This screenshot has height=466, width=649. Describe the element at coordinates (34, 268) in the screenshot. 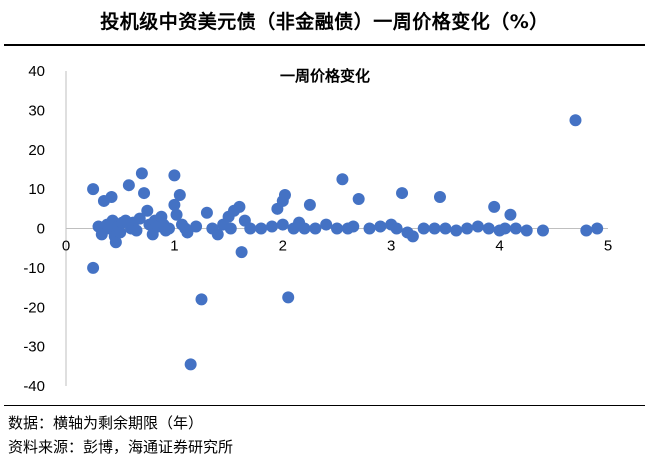

I see `y-tick-label: -10` at that location.